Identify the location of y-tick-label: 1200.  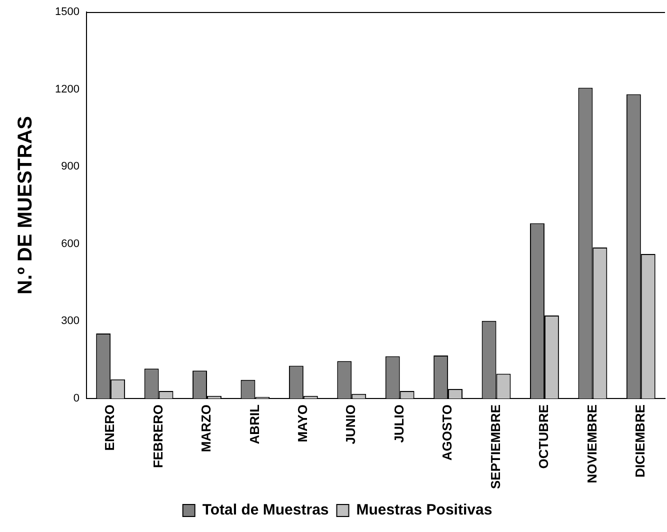
(67, 89).